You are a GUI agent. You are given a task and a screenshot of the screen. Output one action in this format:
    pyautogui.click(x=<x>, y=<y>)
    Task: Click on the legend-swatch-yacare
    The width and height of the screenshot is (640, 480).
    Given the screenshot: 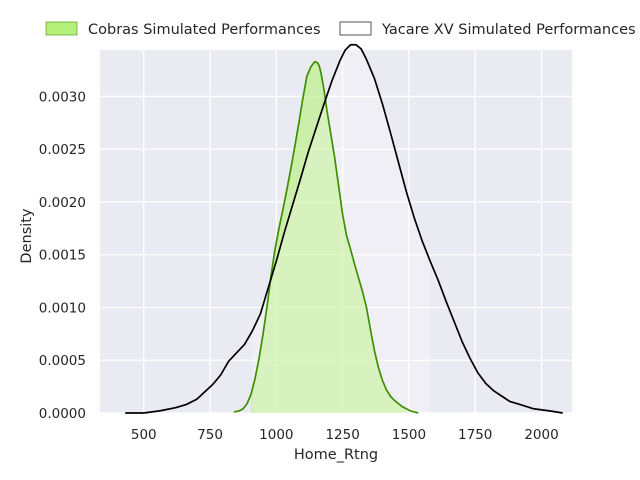 What is the action you would take?
    pyautogui.click(x=355, y=28)
    